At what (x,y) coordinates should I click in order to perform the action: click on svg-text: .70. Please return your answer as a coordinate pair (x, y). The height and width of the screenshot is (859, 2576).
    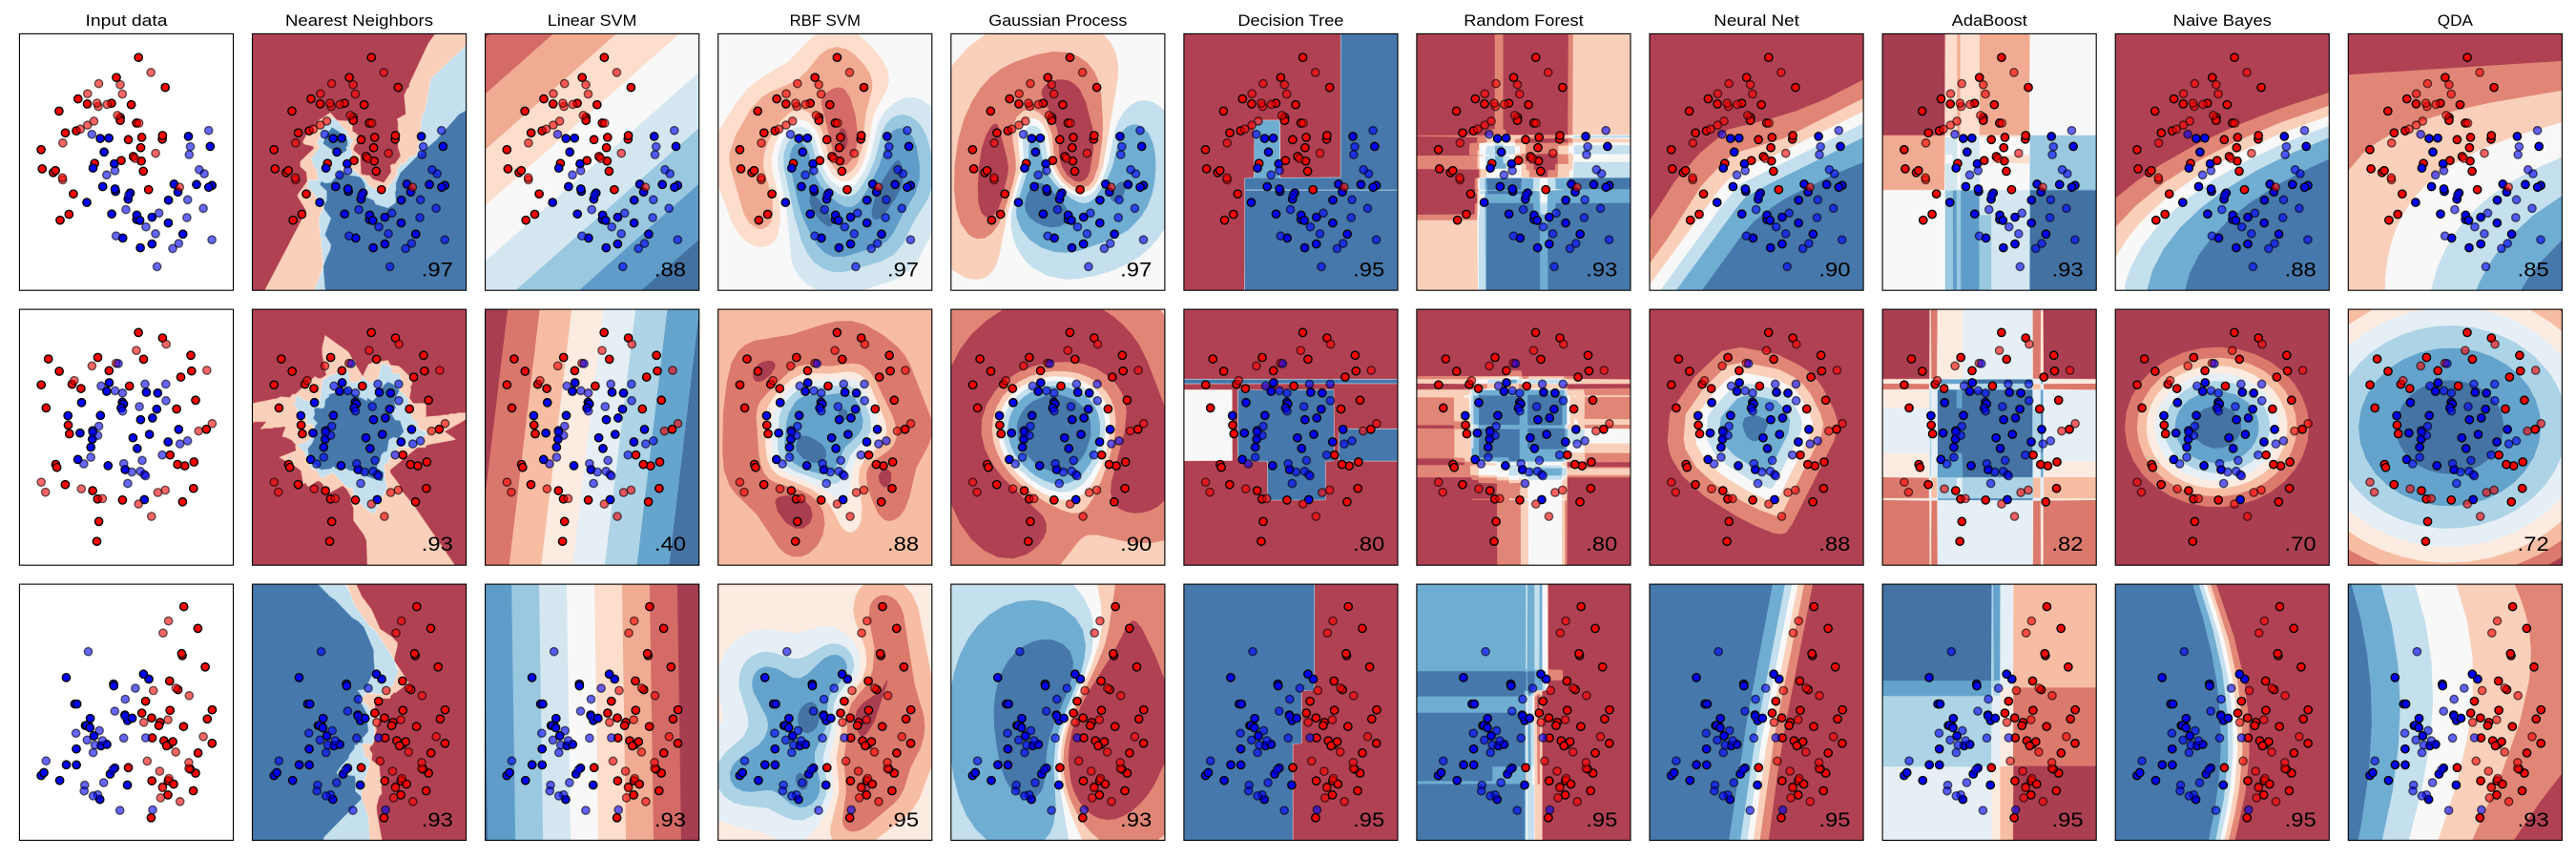
    Looking at the image, I should click on (2300, 544).